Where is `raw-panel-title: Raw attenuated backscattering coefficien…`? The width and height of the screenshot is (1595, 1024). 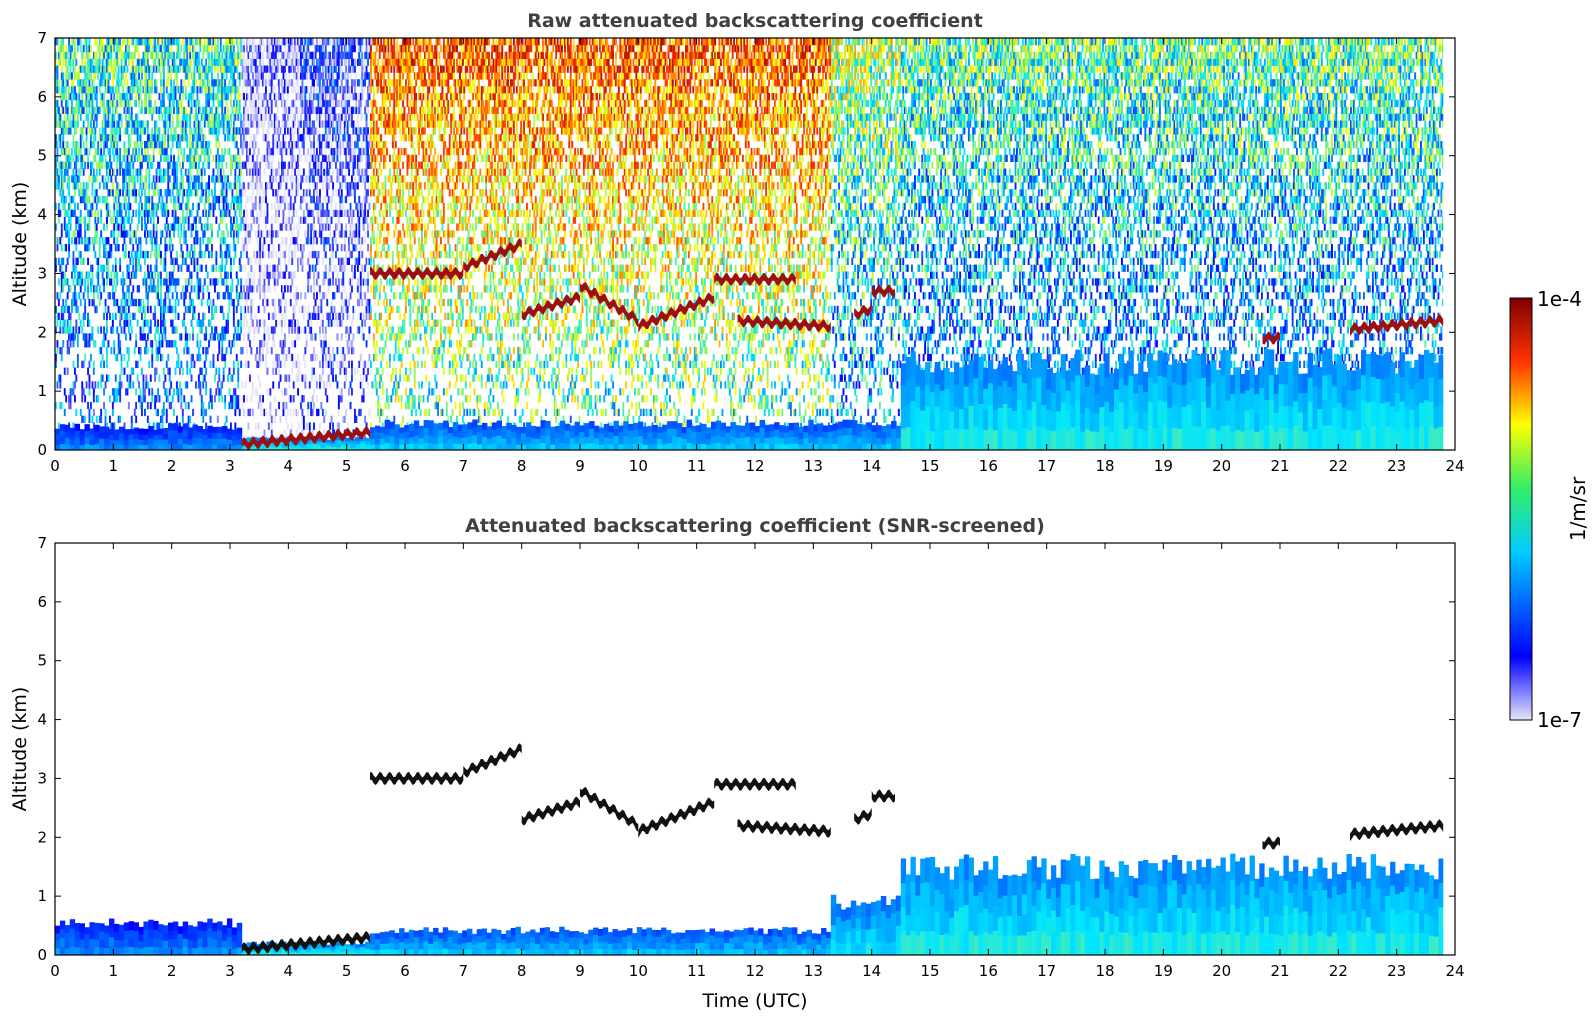 raw-panel-title: Raw attenuated backscattering coefficien… is located at coordinates (755, 21).